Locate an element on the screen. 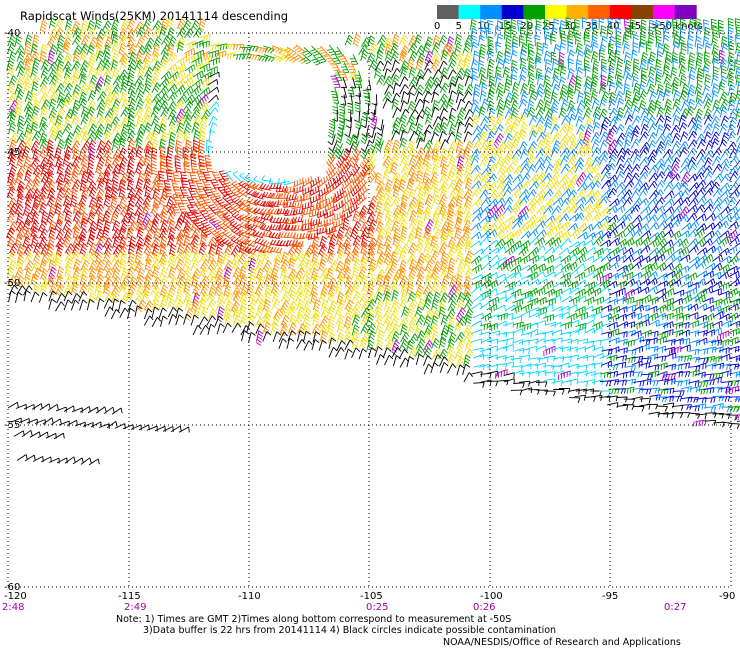 This screenshot has width=740, height=650. legend-label: 5 is located at coordinates (459, 26).